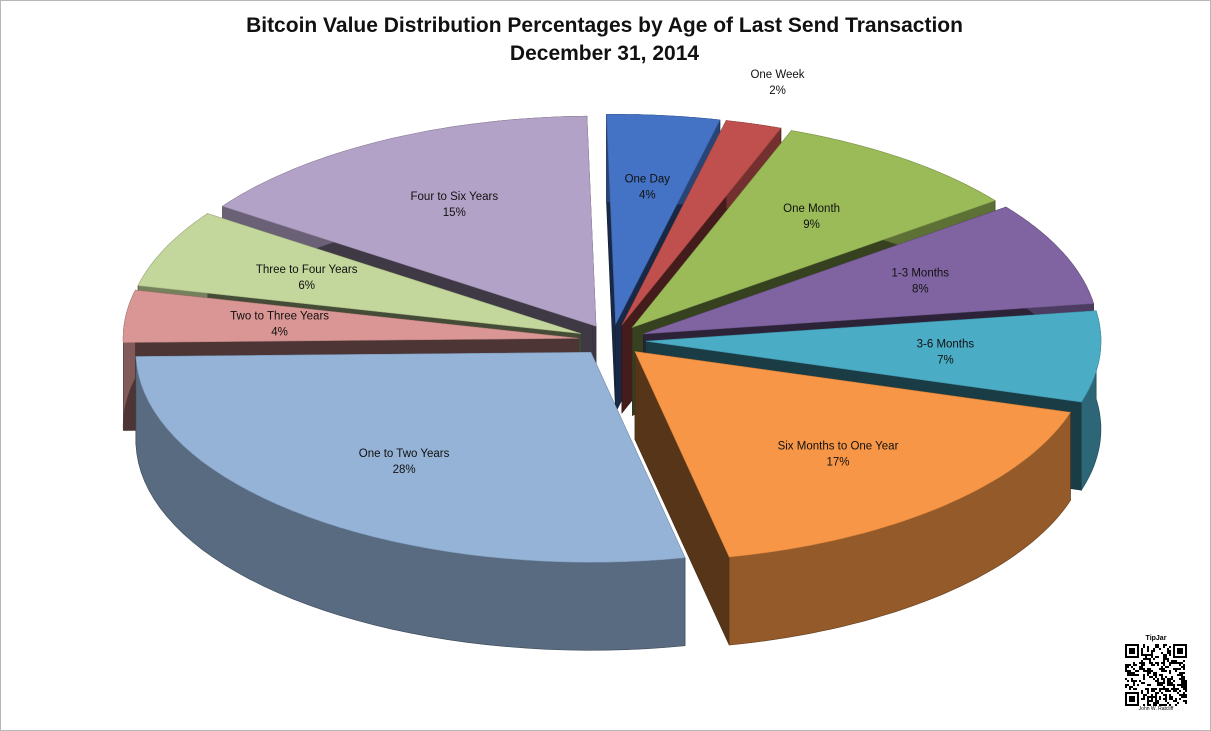 The width and height of the screenshot is (1211, 731). What do you see at coordinates (455, 197) in the screenshot?
I see `slice-category-label: Four to Six Years` at bounding box center [455, 197].